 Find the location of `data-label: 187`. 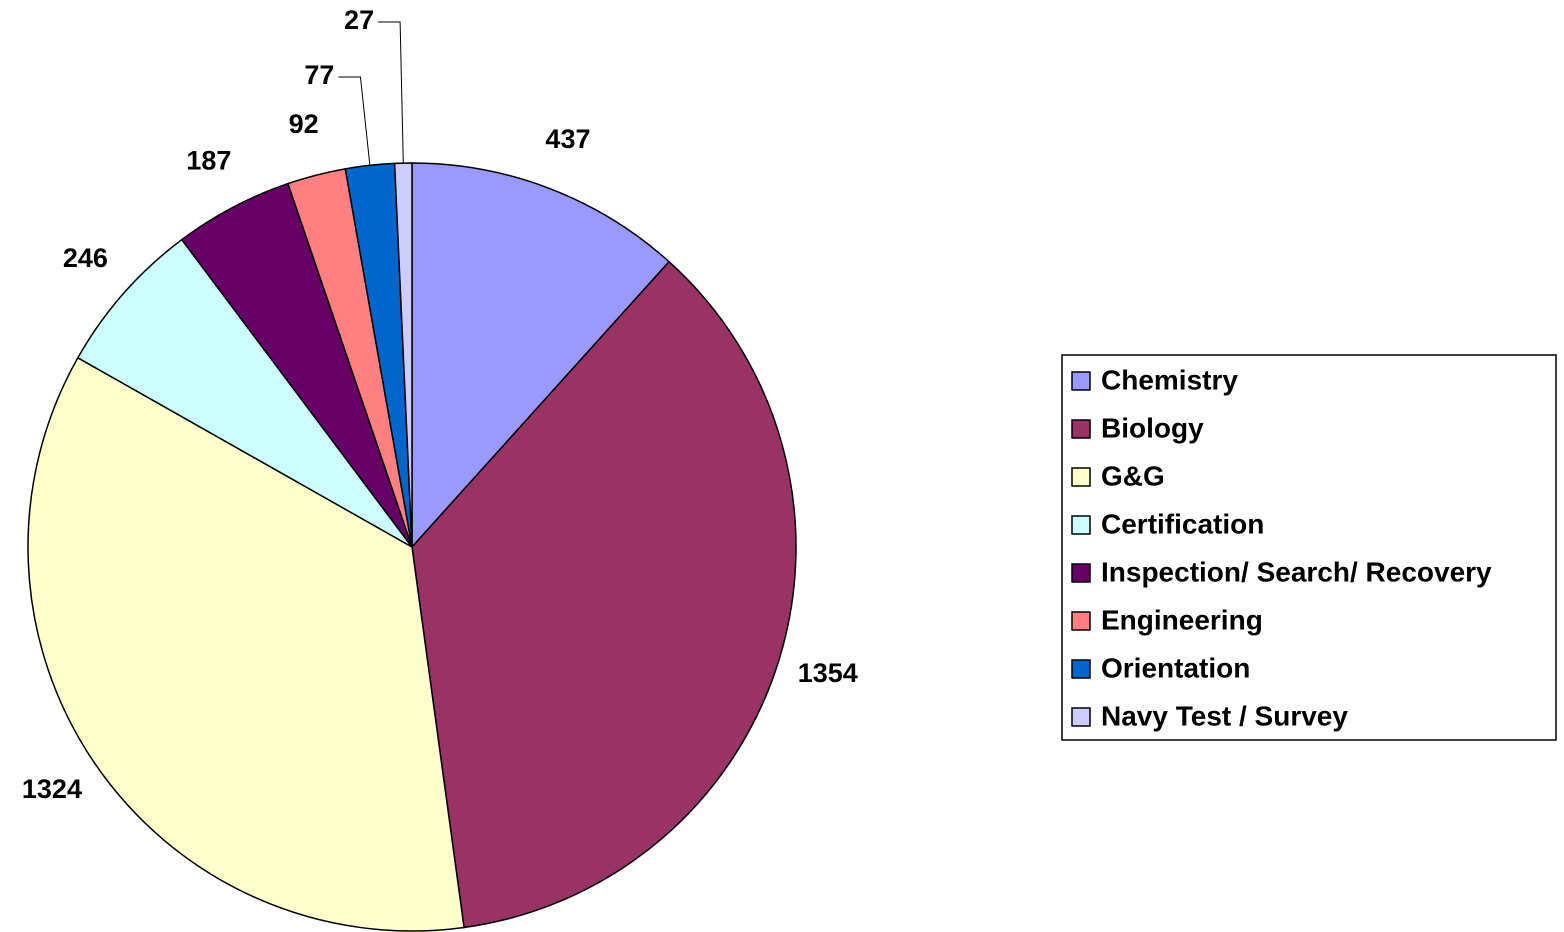

data-label: 187 is located at coordinates (208, 160).